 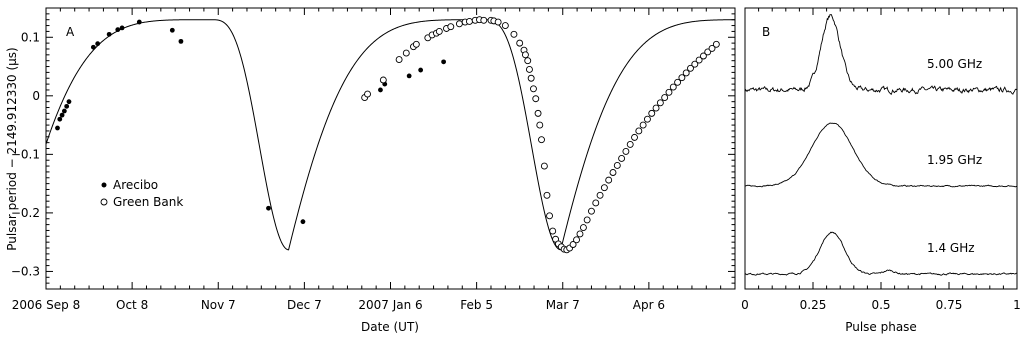 I want to click on panel-a-label: A, so click(x=70, y=32).